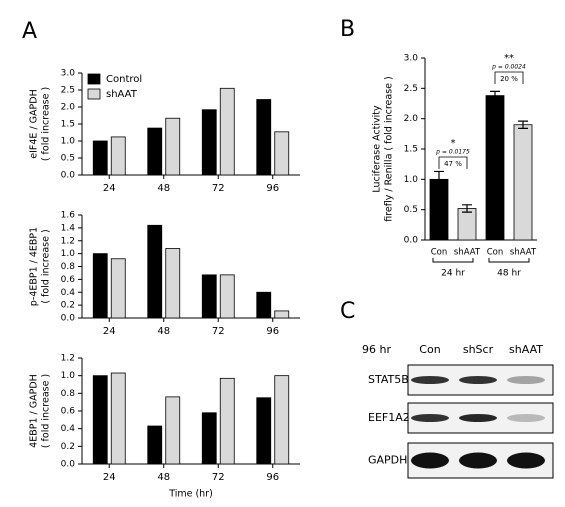 The width and height of the screenshot is (565, 507). Describe the element at coordinates (29, 31) in the screenshot. I see `panel-label: A` at that location.